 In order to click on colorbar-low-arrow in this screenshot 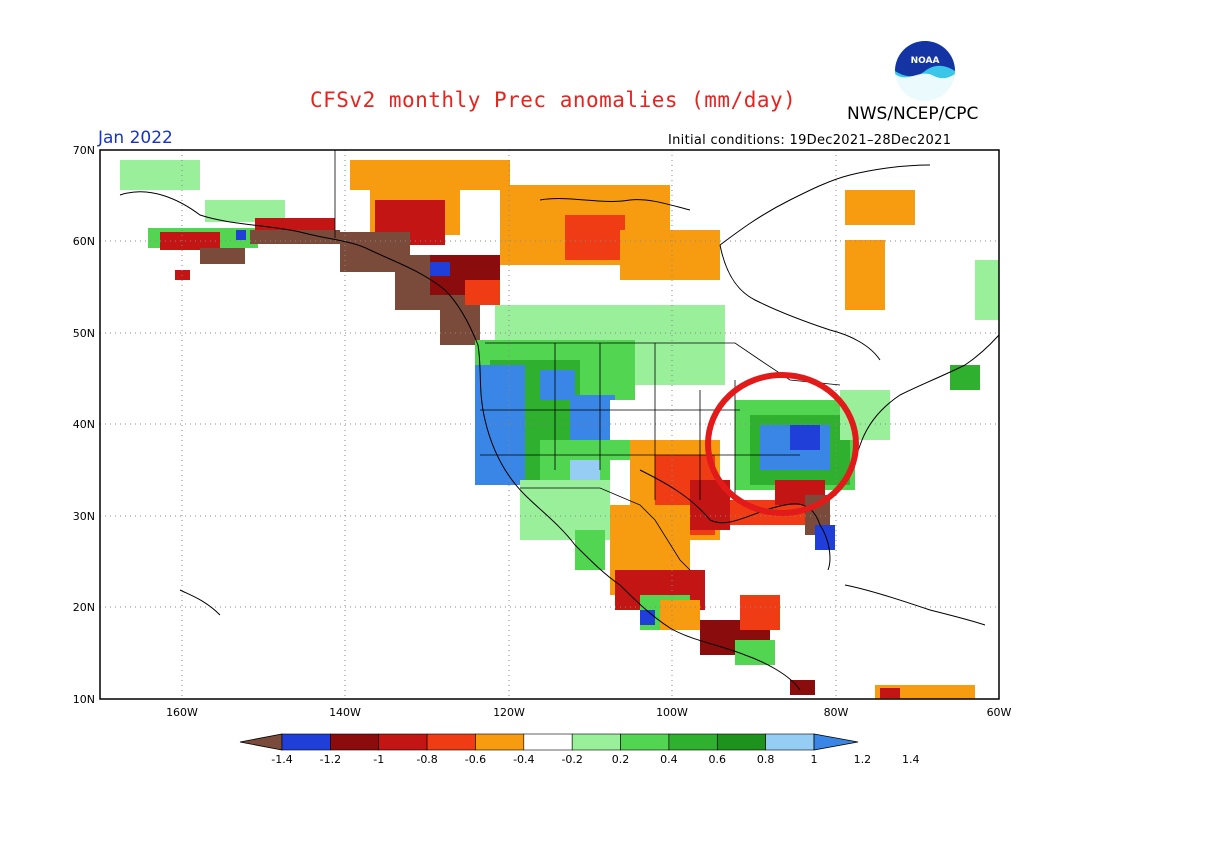, I will do `click(261, 742)`.